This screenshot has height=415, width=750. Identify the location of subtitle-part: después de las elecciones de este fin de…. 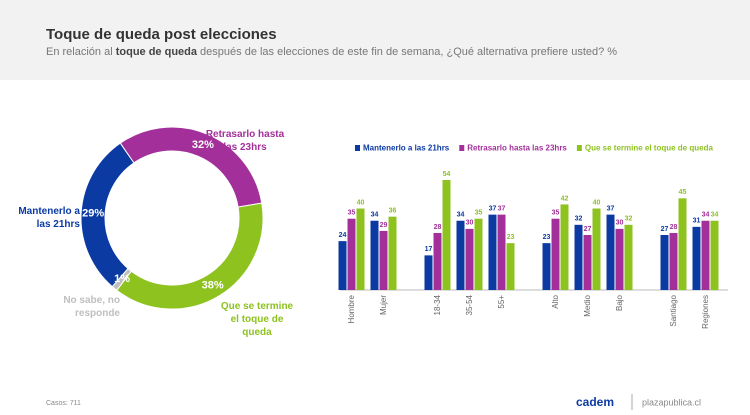
(407, 52).